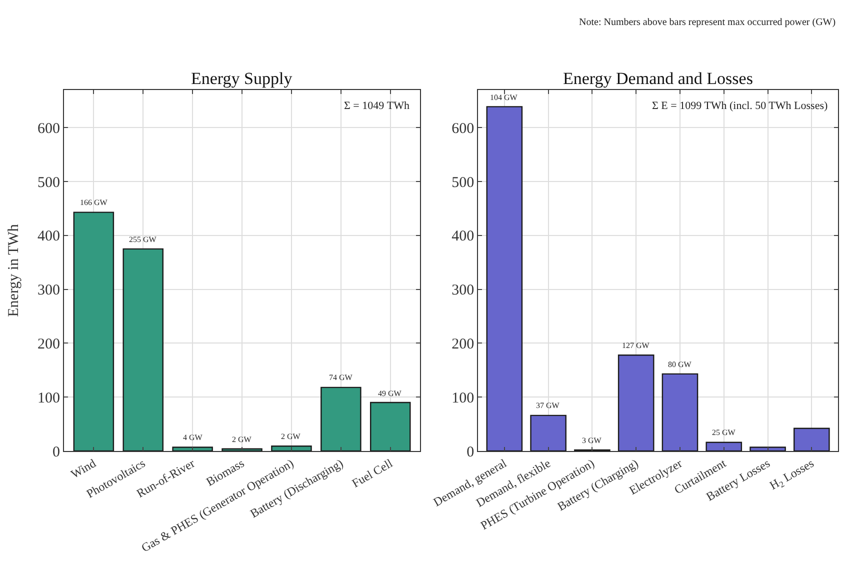  I want to click on annotation: 37 GW, so click(548, 405).